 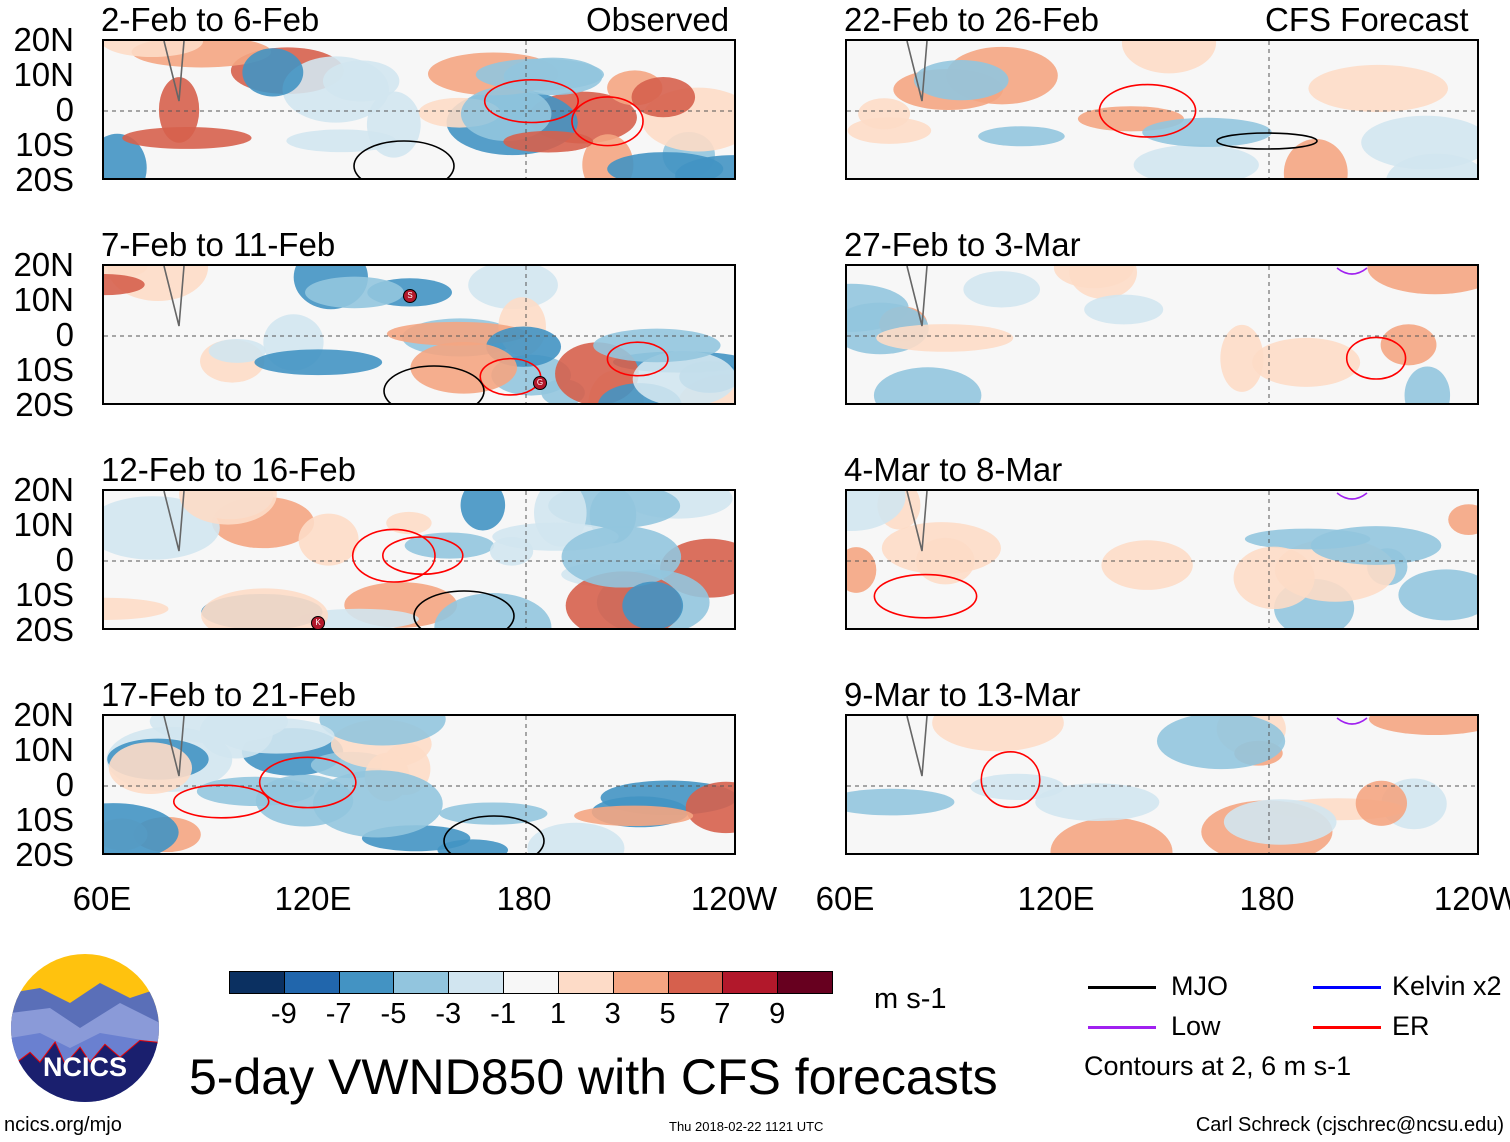 I want to click on panel-title: 2-Feb to 6-Feb, so click(x=210, y=19).